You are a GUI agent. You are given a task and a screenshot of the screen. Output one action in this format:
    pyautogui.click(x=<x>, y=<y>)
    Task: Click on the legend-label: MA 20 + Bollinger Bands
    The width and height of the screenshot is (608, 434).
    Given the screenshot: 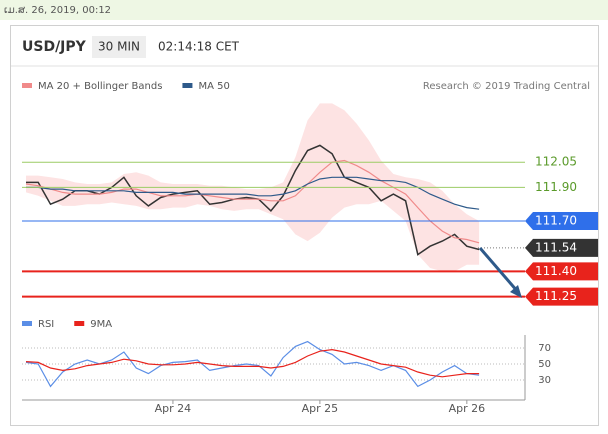 What is the action you would take?
    pyautogui.click(x=100, y=86)
    